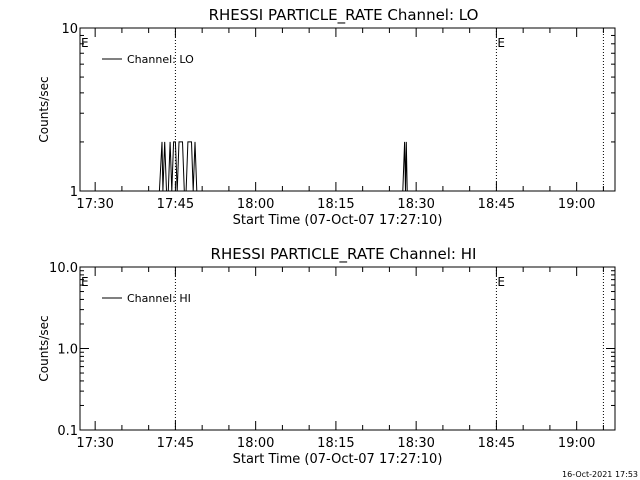 Image resolution: width=640 pixels, height=480 pixels. Describe the element at coordinates (160, 59) in the screenshot. I see `legend-label: Channel: LO` at that location.